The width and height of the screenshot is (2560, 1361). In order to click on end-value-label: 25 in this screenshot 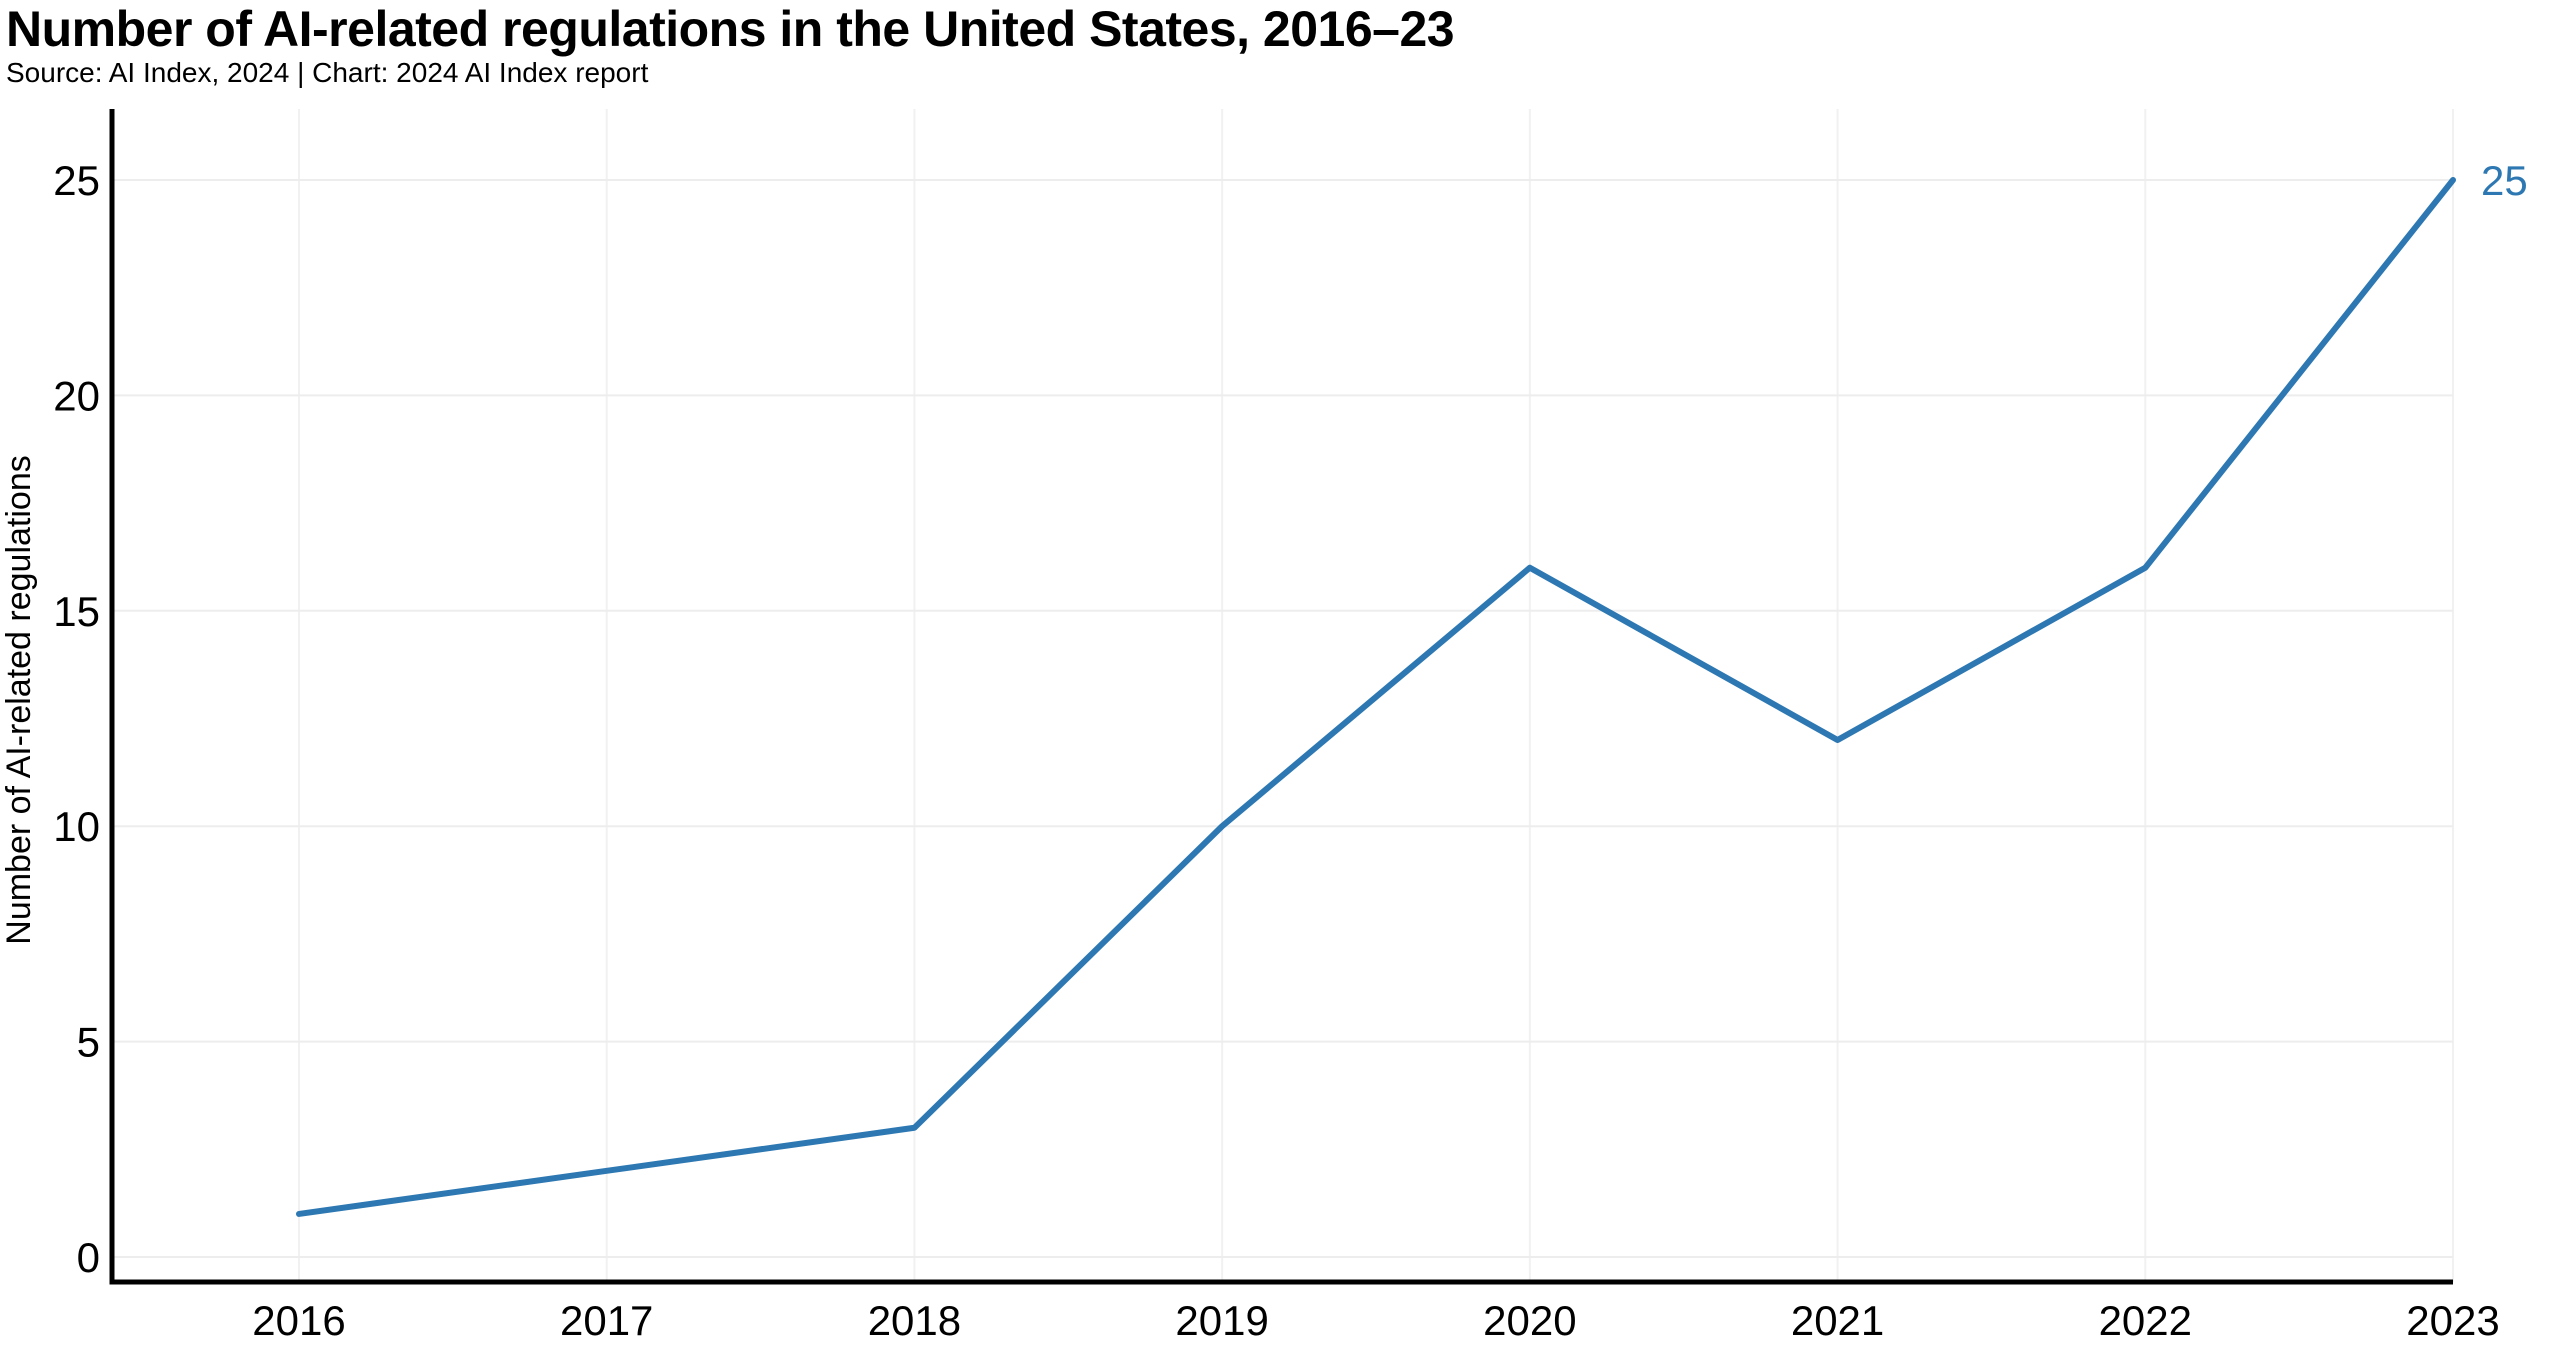, I will do `click(2504, 180)`.